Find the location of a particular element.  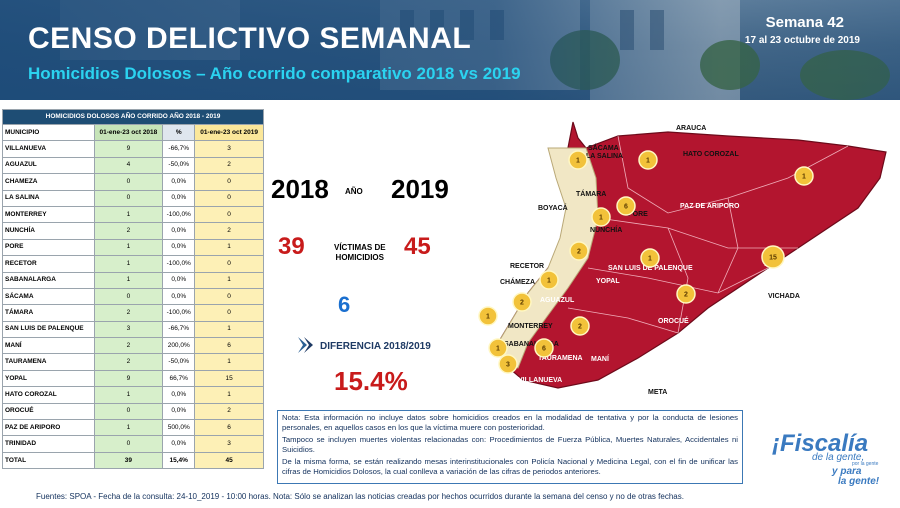

map-municipality-label: SAN LUIS DE PALENQUE is located at coordinates (650, 268).